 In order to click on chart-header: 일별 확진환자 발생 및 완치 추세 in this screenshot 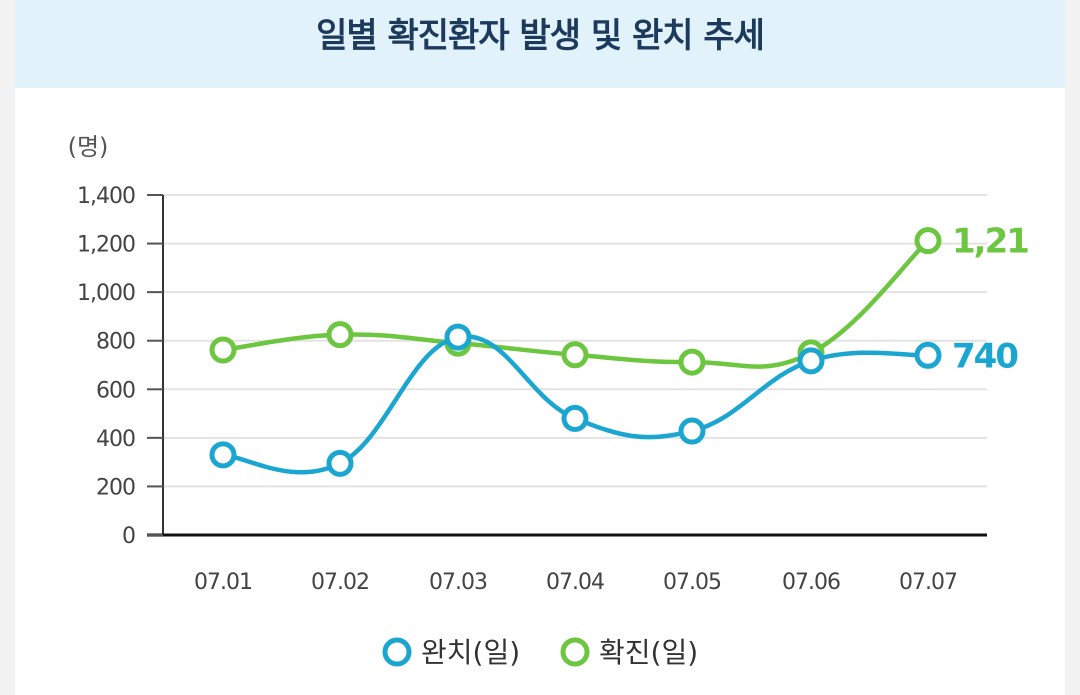, I will do `click(540, 44)`.